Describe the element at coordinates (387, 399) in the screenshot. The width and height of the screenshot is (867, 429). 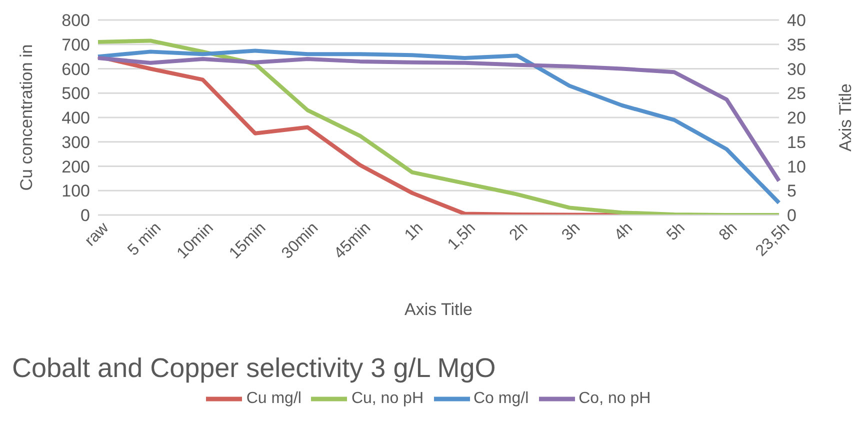
I see `legend-label: Cu, no pH` at that location.